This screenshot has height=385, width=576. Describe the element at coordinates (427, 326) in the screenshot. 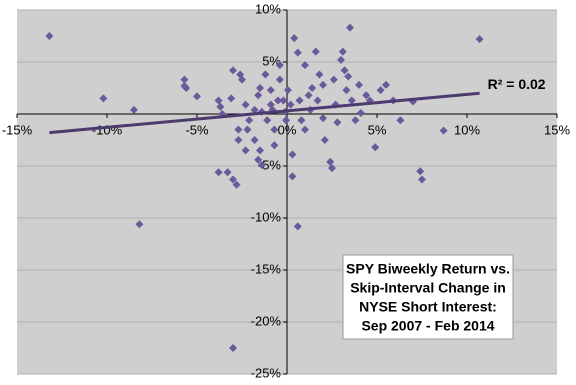

I see `annotation-line: Sep 2007 - Feb 2014` at that location.